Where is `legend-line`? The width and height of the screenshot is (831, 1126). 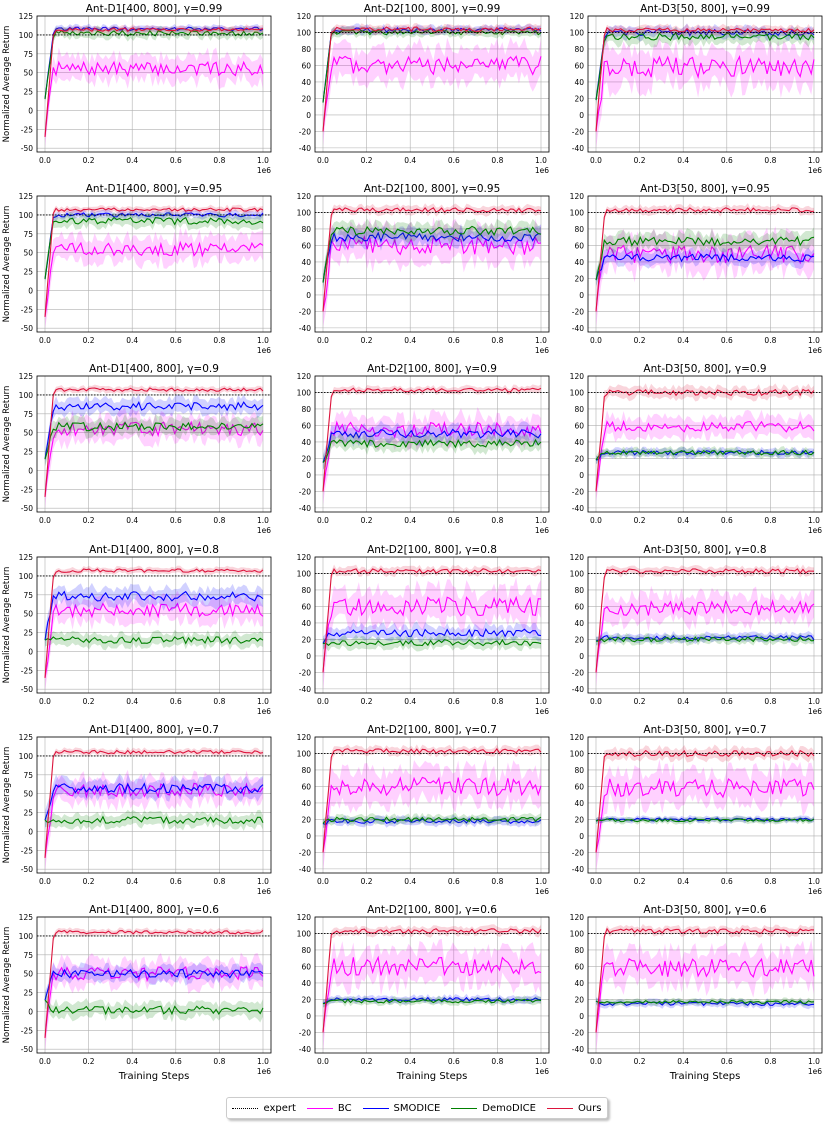 legend-line is located at coordinates (245, 1108).